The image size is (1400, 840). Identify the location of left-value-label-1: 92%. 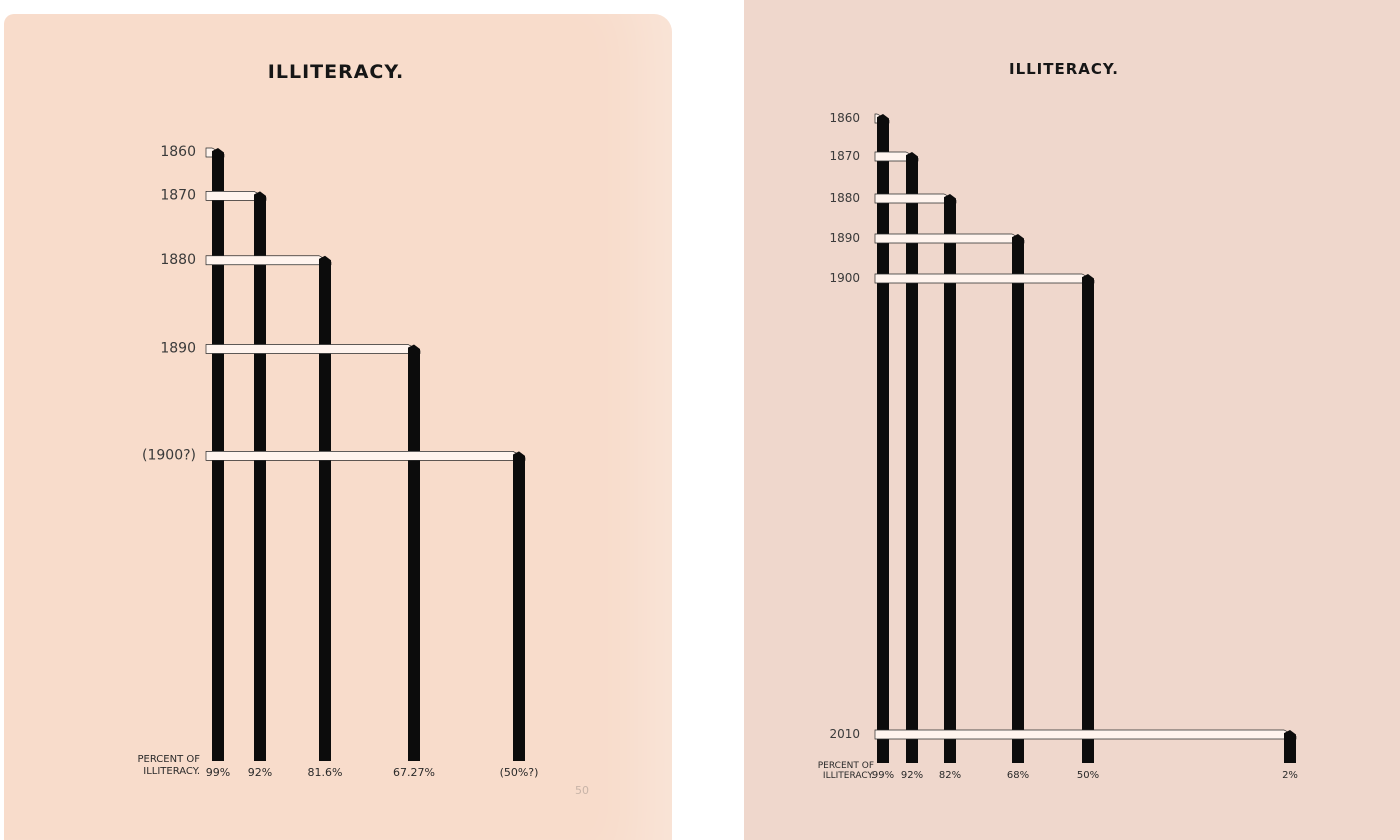
(260, 772).